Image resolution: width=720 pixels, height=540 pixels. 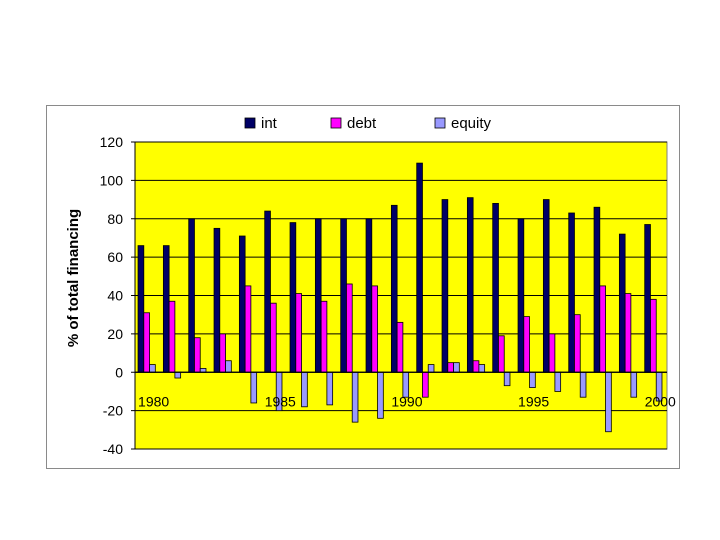 I want to click on bar-int-1980, so click(x=141, y=309).